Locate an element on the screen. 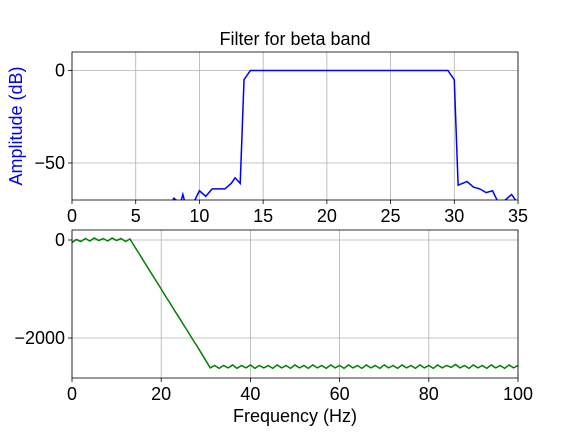 The image size is (576, 432). x-tick-label: 60 is located at coordinates (340, 394).